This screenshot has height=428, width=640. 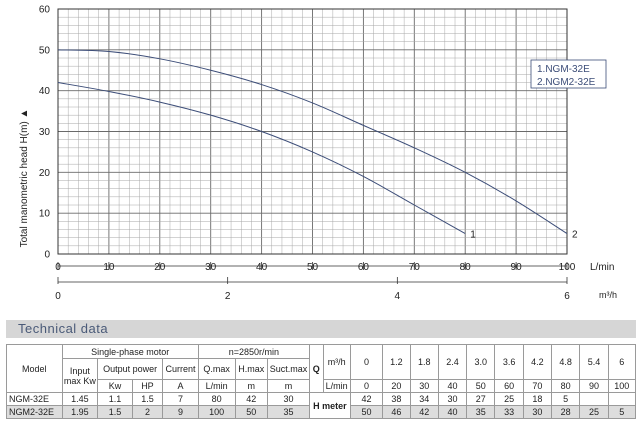 I want to click on q-lmin-0: 0, so click(x=366, y=386).